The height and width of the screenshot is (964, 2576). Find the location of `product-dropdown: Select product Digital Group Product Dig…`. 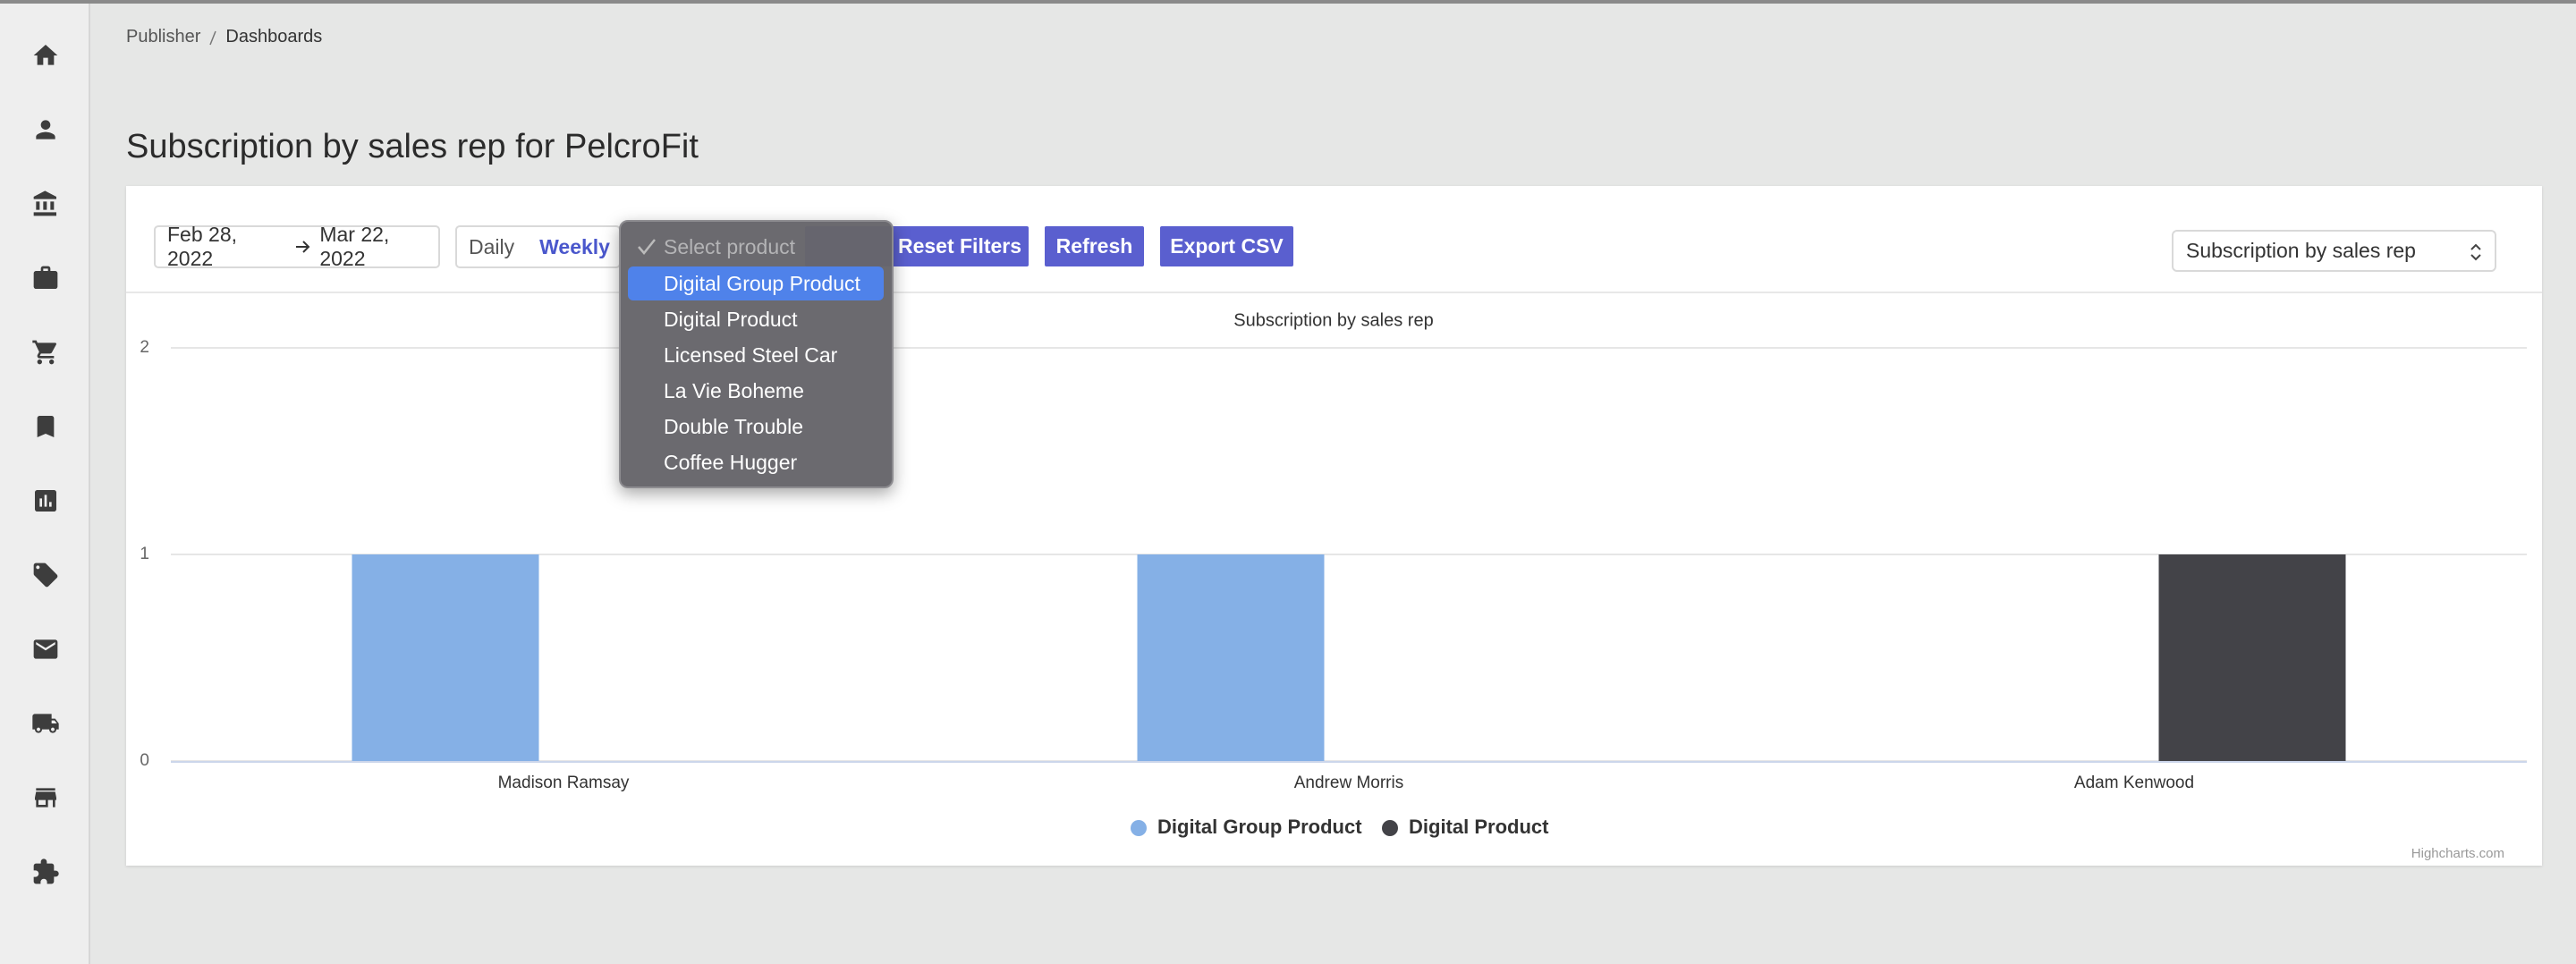

product-dropdown: Select product Digital Group Product Dig… is located at coordinates (756, 354).